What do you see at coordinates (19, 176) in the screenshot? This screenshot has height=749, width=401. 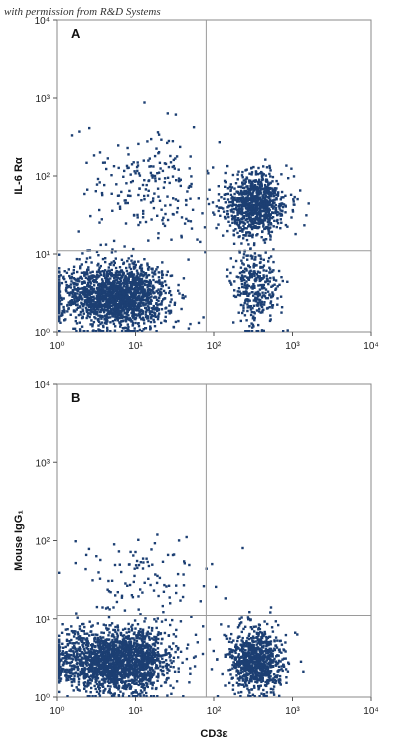 I see `y-axis-label: IL-6 Rα` at bounding box center [19, 176].